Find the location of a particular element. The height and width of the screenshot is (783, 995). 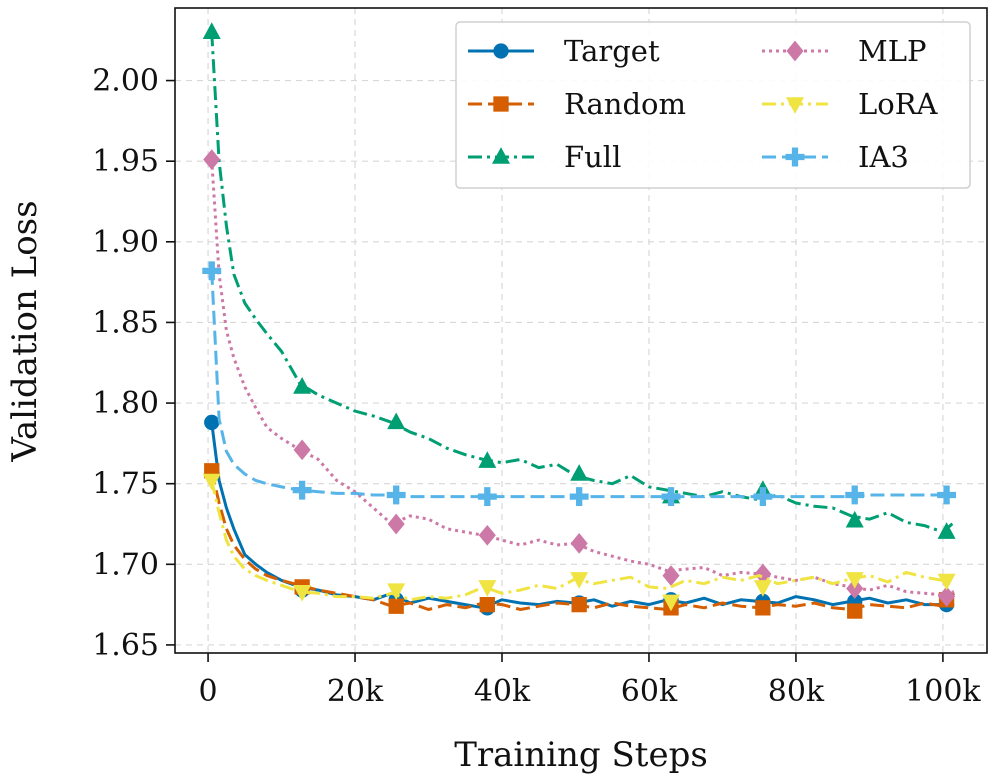

legend-box is located at coordinates (713, 105).